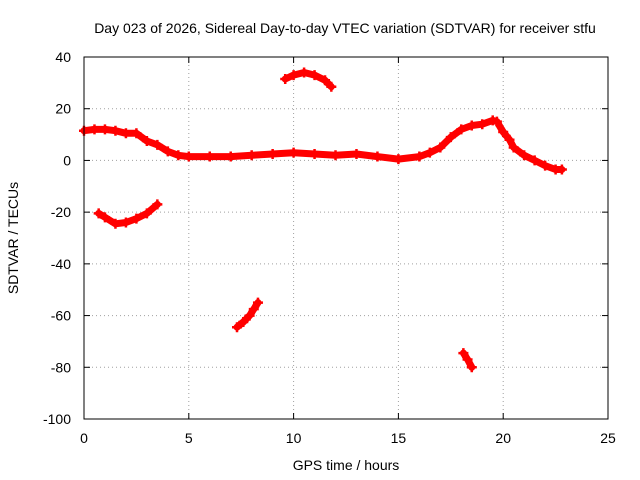 Image resolution: width=640 pixels, height=480 pixels. I want to click on series-arc-high, so click(308, 79).